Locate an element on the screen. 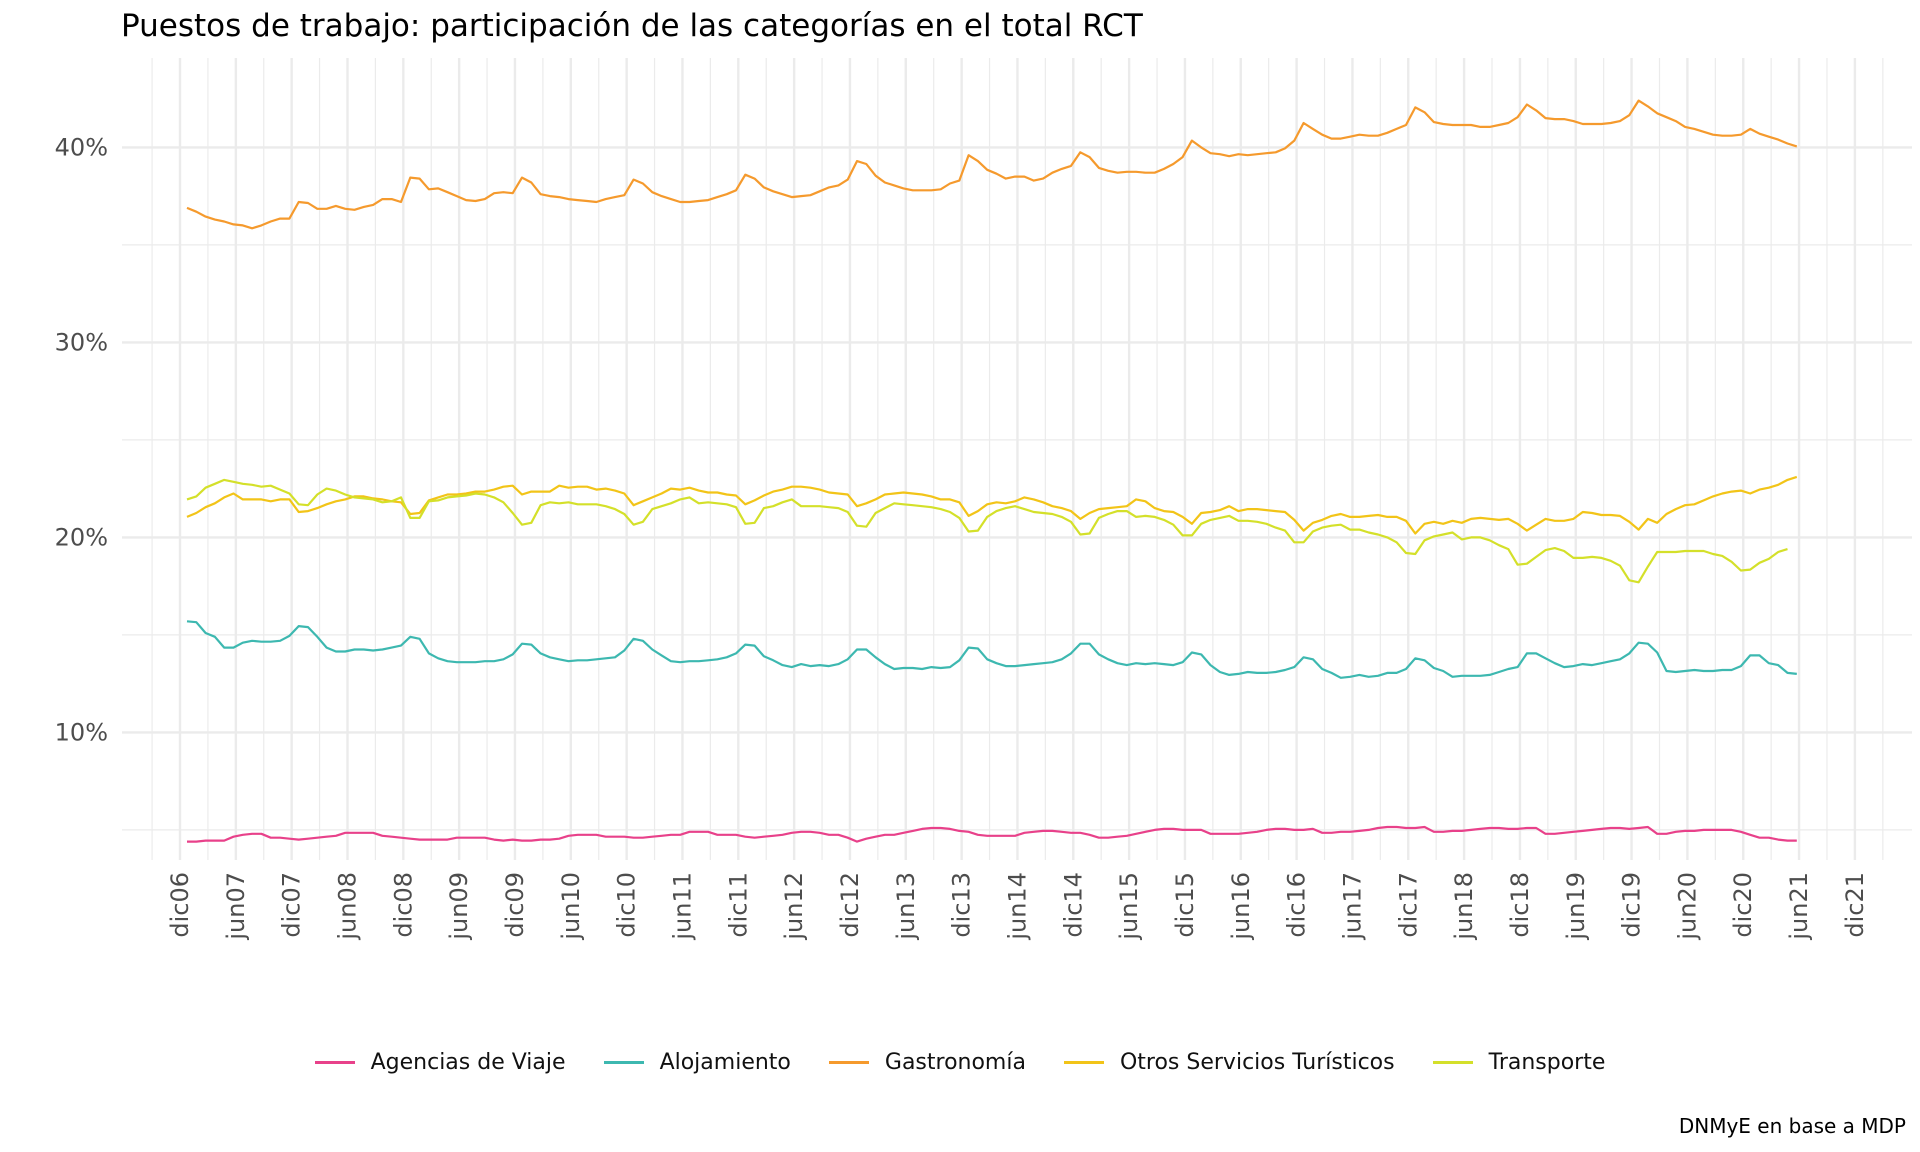 This screenshot has height=1152, width=1920. x-tick-label: jun07 is located at coordinates (236, 906).